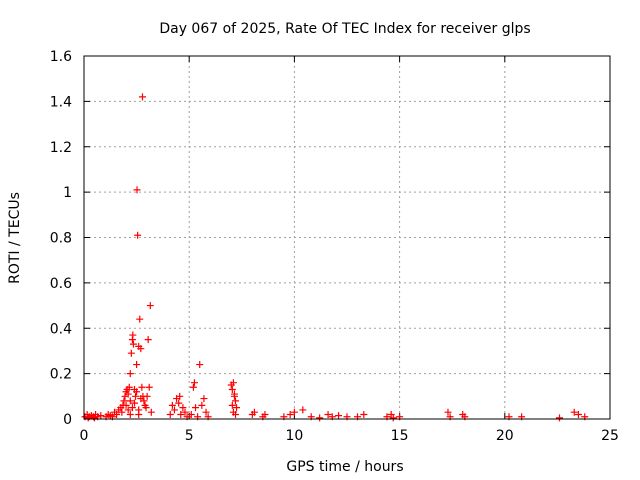  Describe the element at coordinates (67, 420) in the screenshot. I see `y-tick-label: 0` at that location.